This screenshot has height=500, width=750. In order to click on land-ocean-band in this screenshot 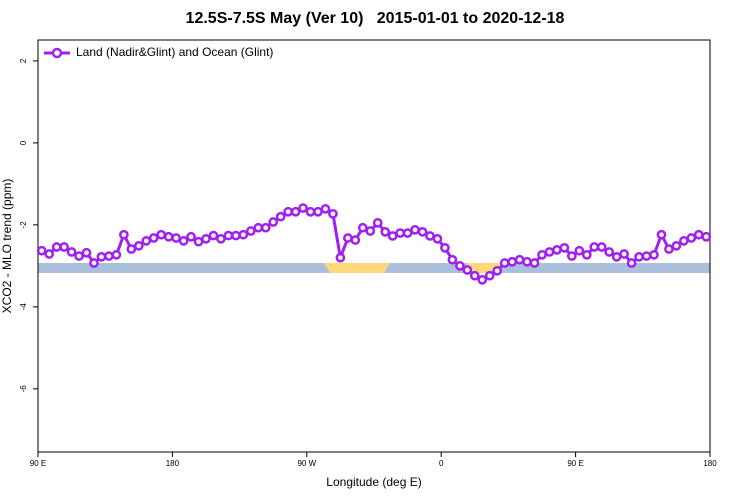, I will do `click(374, 268)`.